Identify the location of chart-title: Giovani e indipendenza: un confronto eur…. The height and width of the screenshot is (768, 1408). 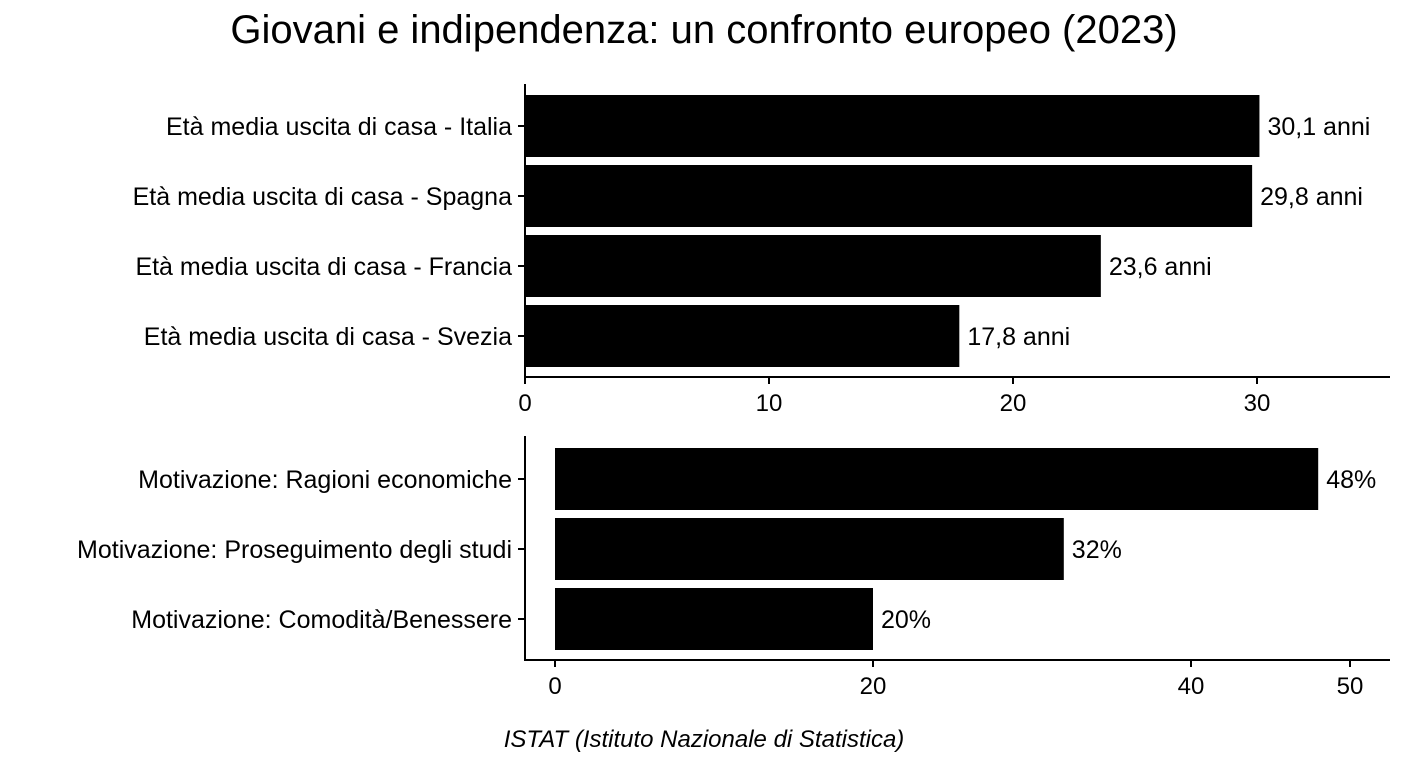
(704, 30).